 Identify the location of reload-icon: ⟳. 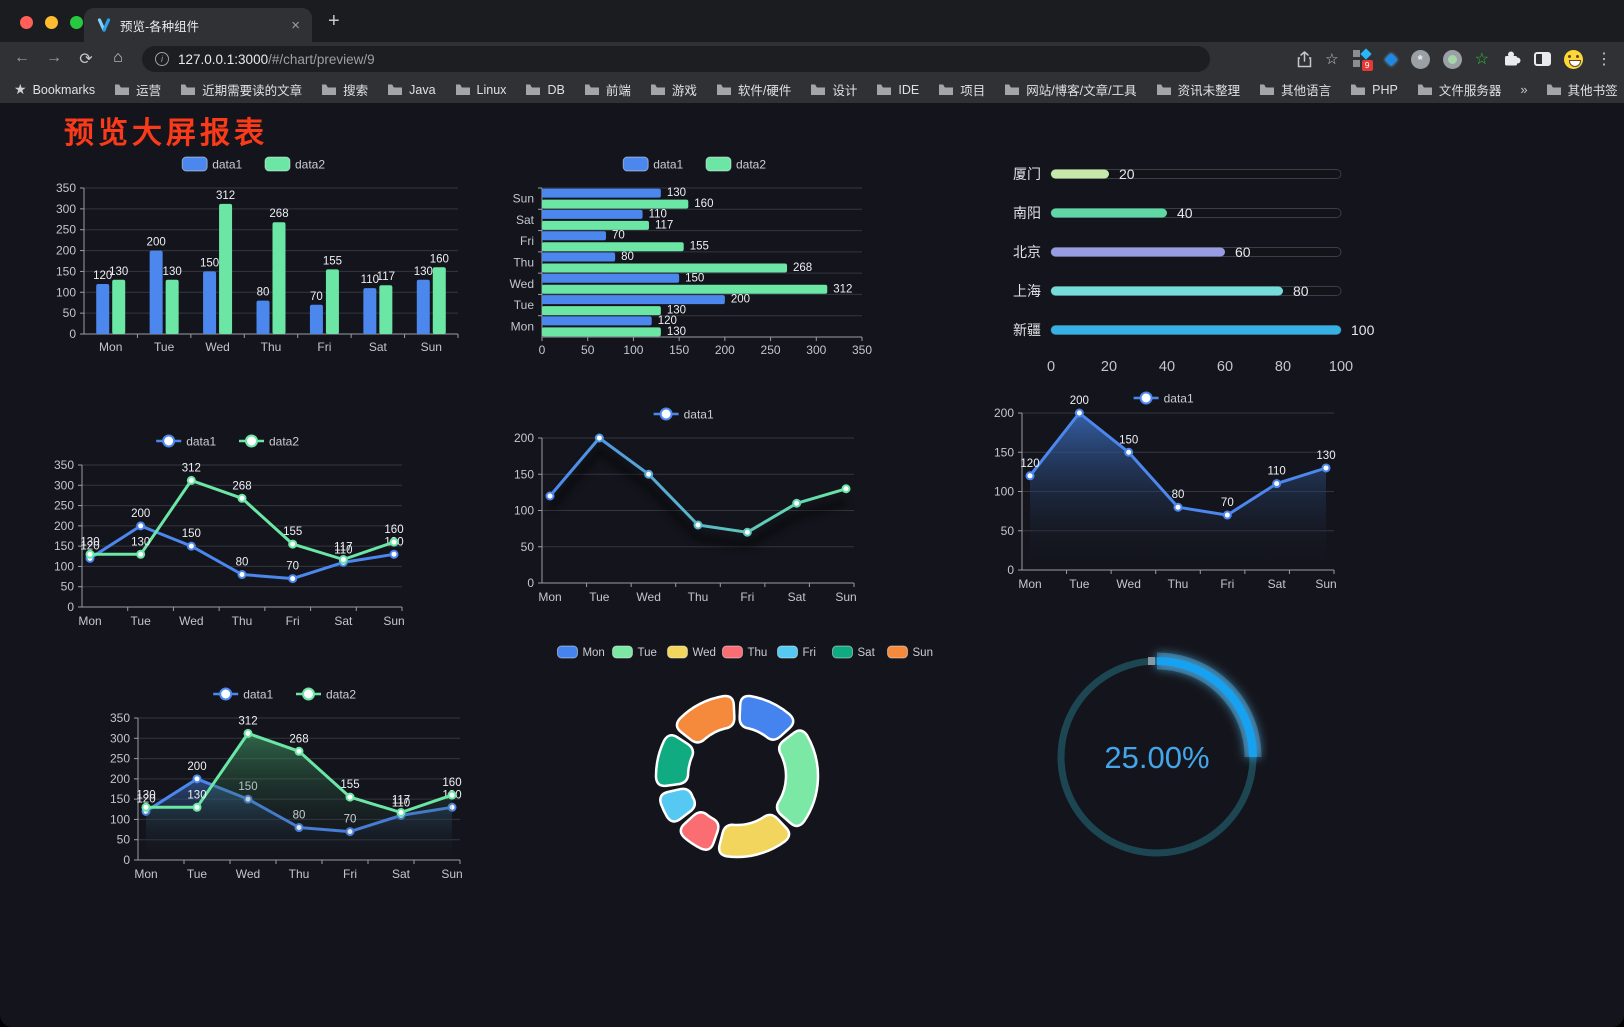
(86, 59).